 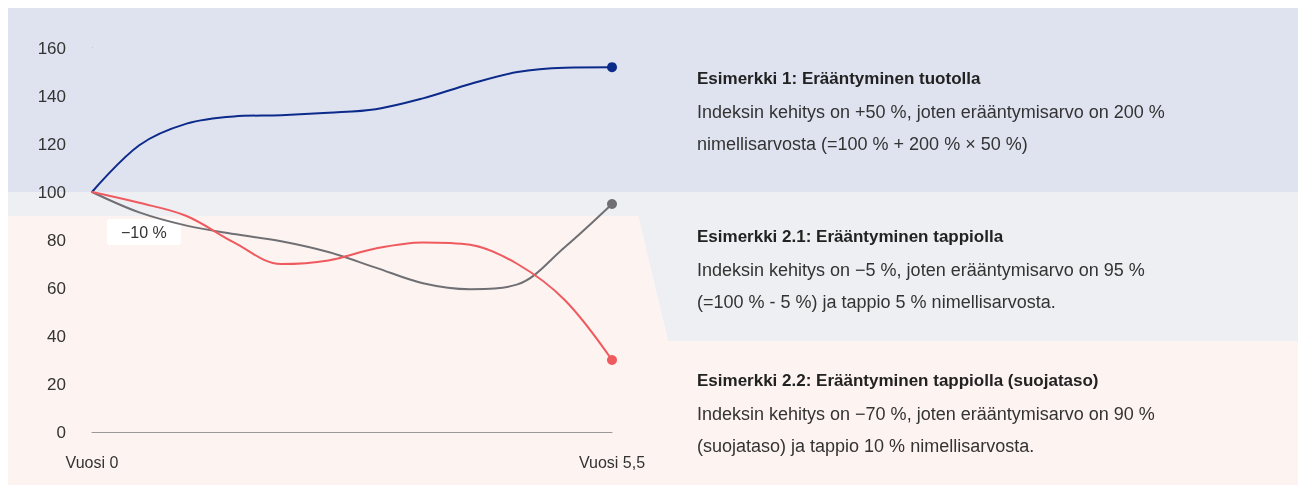 What do you see at coordinates (839, 78) in the screenshot?
I see `text: Esimerkki 1: Erääntyminen tuotolla` at bounding box center [839, 78].